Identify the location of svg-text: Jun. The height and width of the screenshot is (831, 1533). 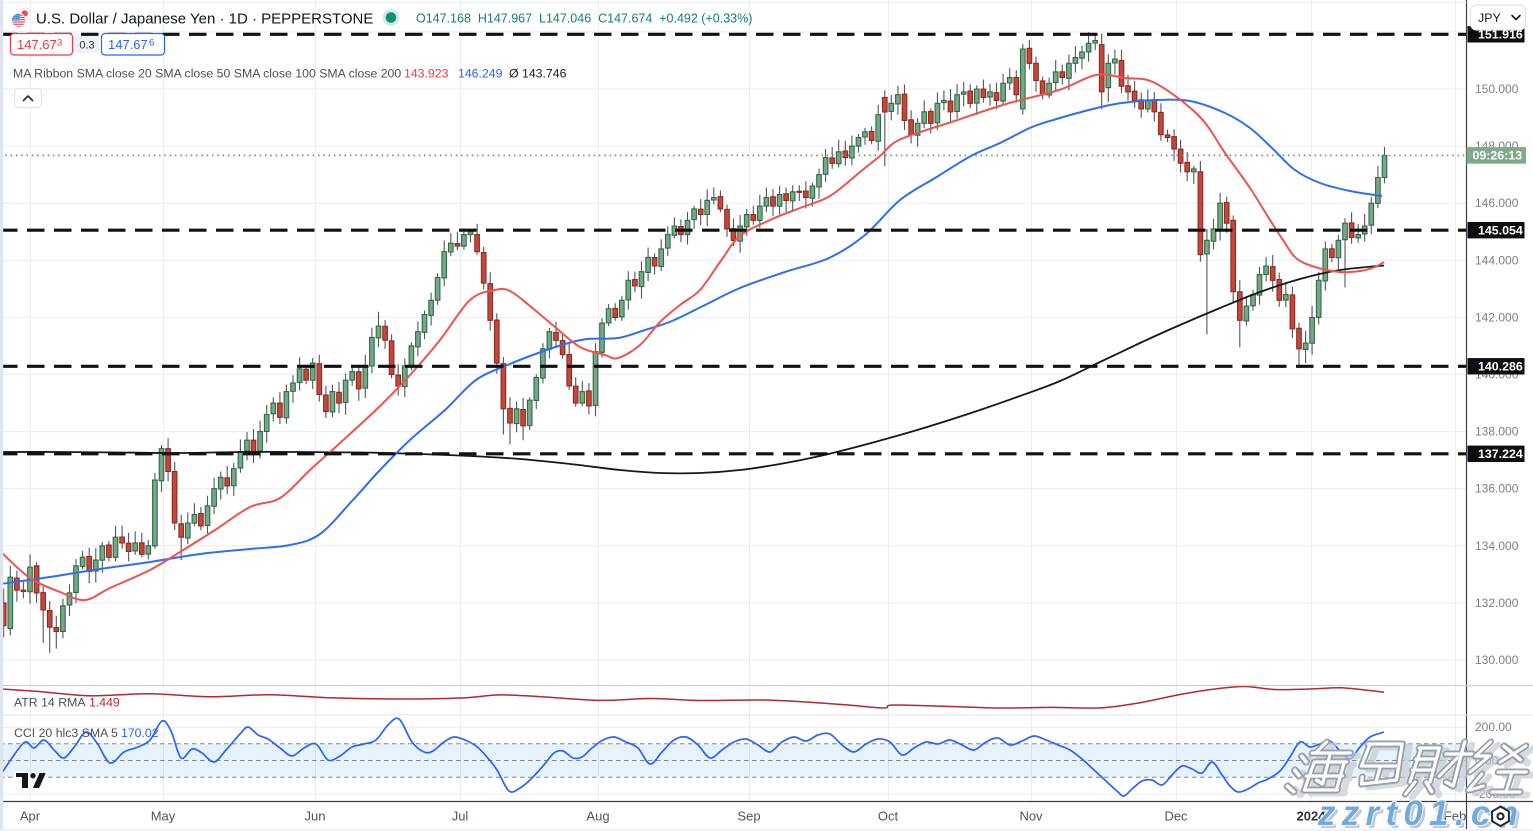
(315, 816).